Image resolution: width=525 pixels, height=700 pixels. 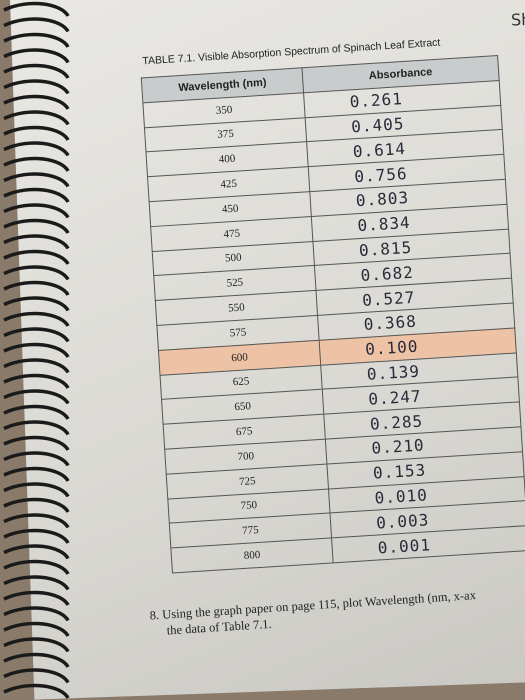 What do you see at coordinates (517, 19) in the screenshot?
I see `corner-text: Sh` at bounding box center [517, 19].